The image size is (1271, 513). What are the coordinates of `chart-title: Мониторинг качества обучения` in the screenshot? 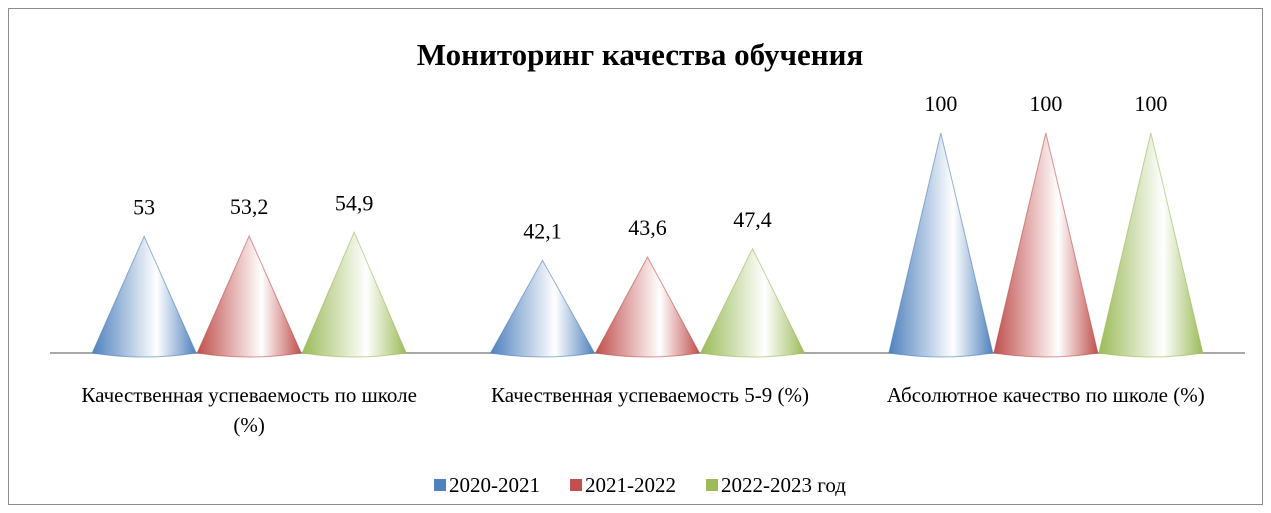 It's located at (640, 54).